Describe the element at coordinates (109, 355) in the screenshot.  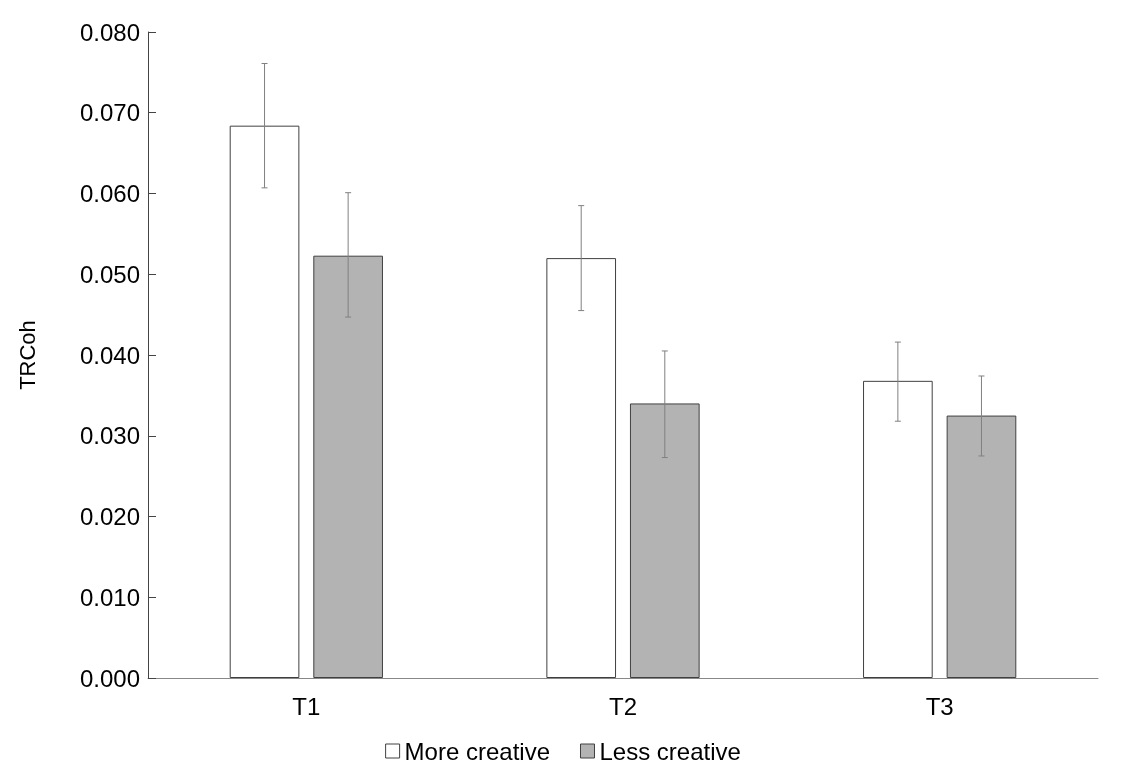
I see `y-tick-label: 0.040` at that location.